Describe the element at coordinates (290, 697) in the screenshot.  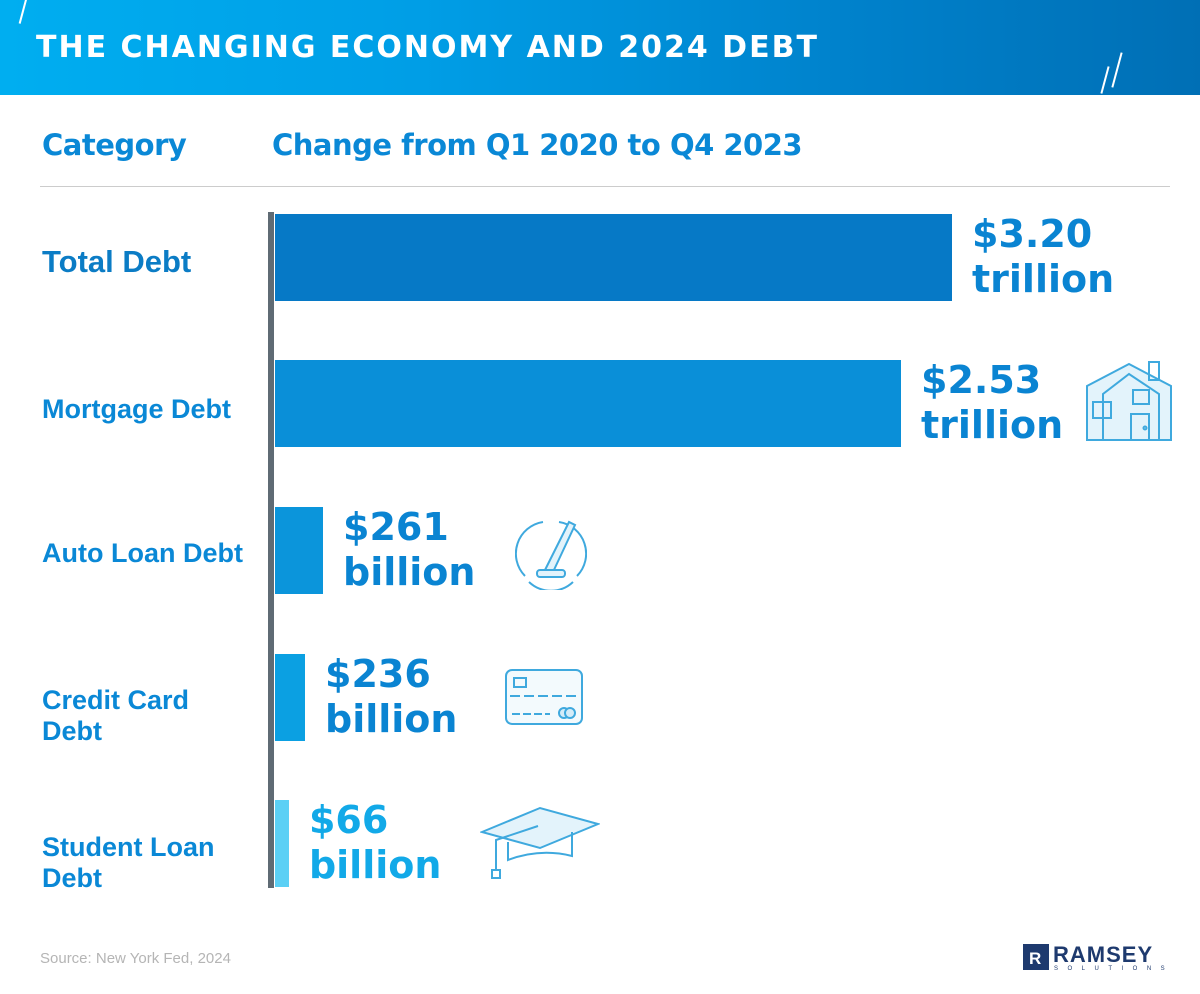
I see `bar-credit-card-debt` at that location.